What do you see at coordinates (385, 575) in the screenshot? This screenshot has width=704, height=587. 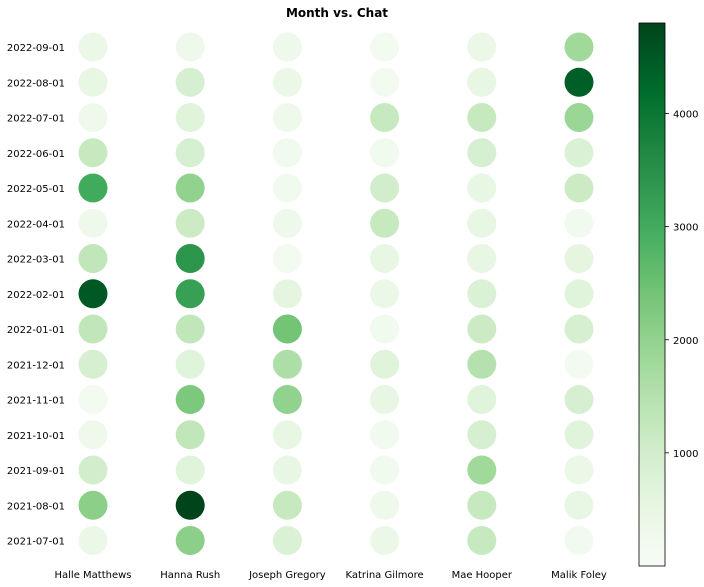 I see `x-tick-label: Katrina Gilmore` at bounding box center [385, 575].